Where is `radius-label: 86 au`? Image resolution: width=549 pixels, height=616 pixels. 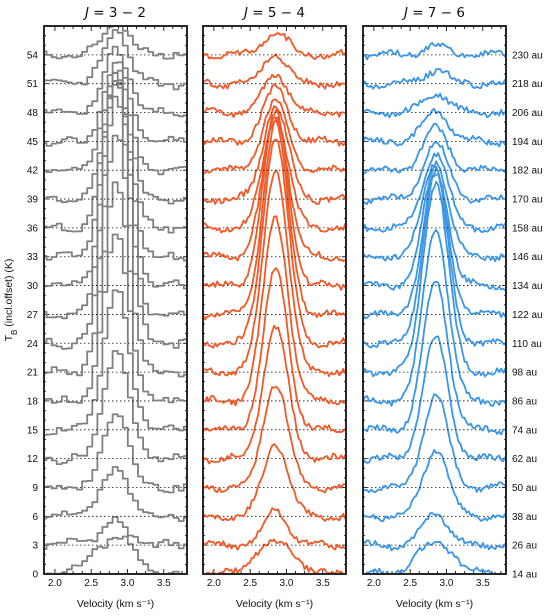 radius-label: 86 au is located at coordinates (524, 401).